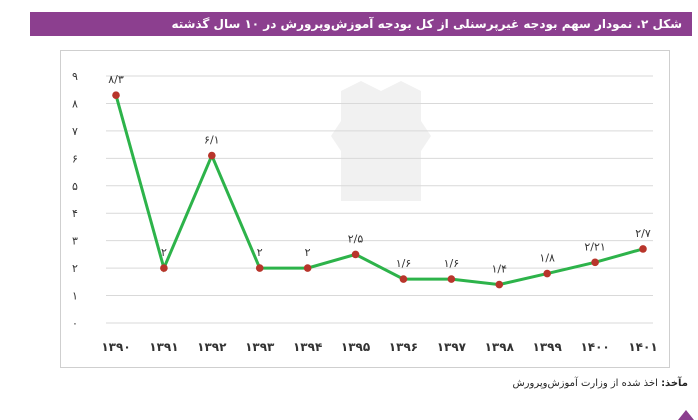  What do you see at coordinates (163, 347) in the screenshot?
I see `x-tick-label: ۱۳۹۱` at bounding box center [163, 347].